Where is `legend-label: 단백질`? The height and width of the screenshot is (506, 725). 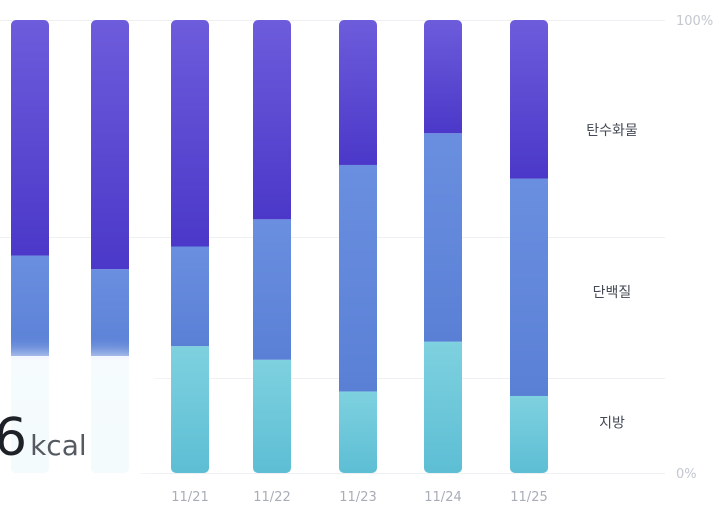 legend-label: 단백질 is located at coordinates (612, 293).